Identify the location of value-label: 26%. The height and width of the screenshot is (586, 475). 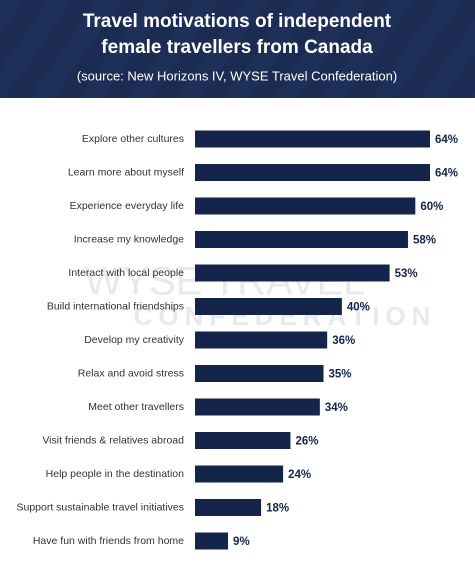
(306, 442).